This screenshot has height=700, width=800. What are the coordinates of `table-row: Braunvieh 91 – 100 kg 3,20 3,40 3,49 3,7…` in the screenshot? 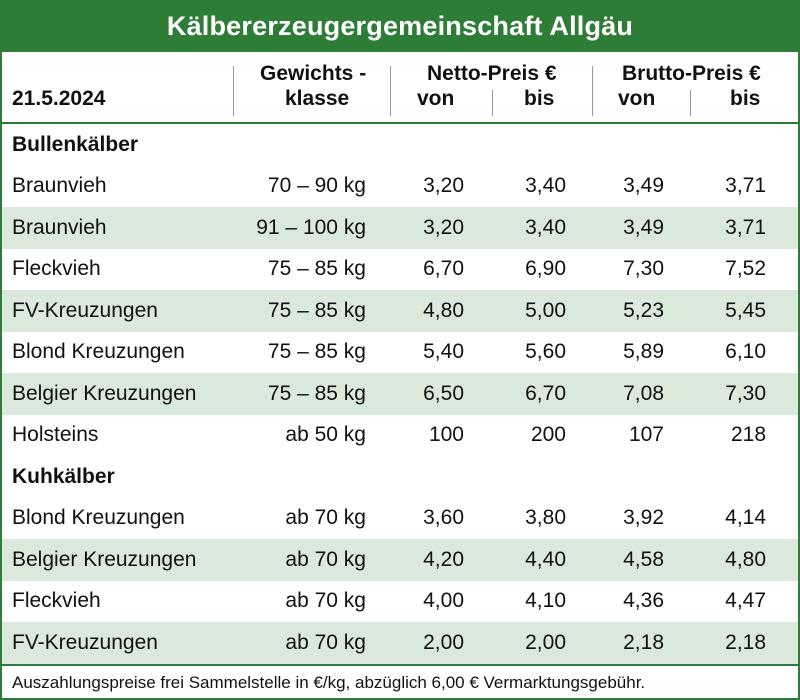 It's located at (400, 228).